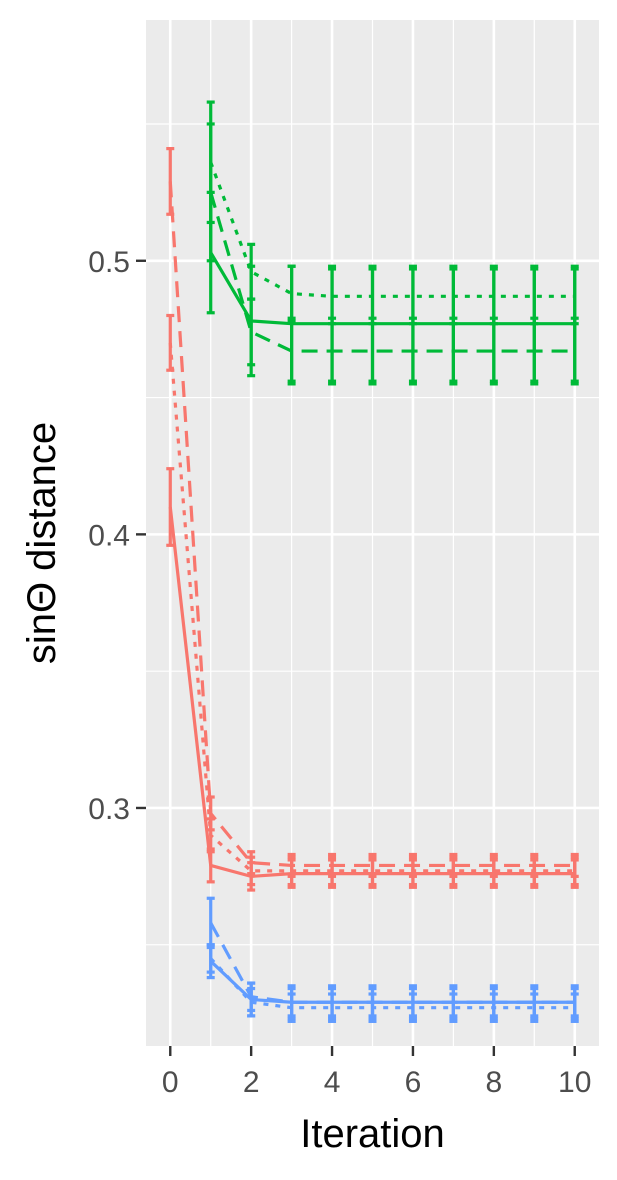 The height and width of the screenshot is (1180, 617). Describe the element at coordinates (109, 809) in the screenshot. I see `y-tick-label: 0.3` at that location.